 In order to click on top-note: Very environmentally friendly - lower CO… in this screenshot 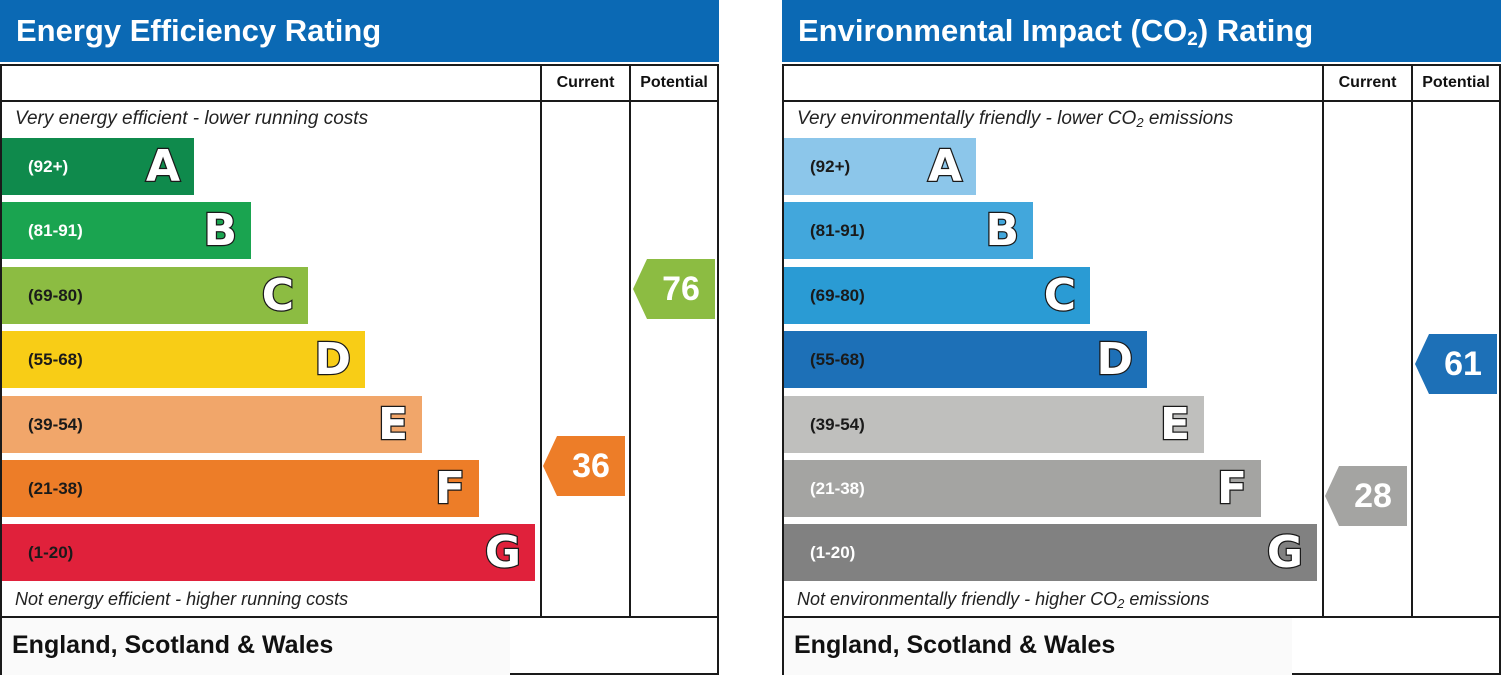, I will do `click(1015, 119)`.